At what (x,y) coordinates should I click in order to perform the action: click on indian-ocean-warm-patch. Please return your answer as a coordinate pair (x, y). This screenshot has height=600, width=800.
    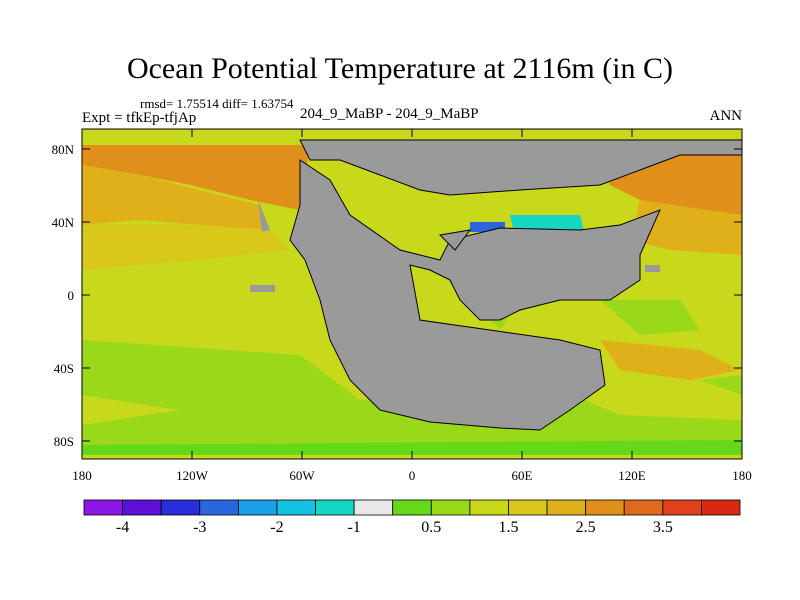
    Looking at the image, I should click on (670, 360).